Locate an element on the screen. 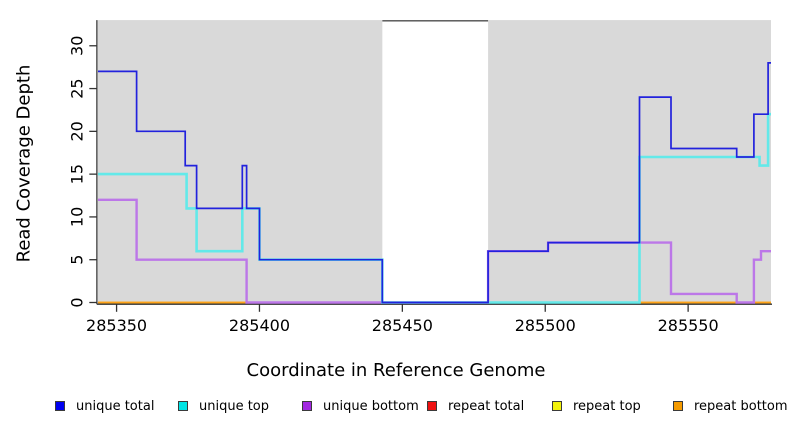  legend-item-repeat-top: repeat top is located at coordinates (596, 406).